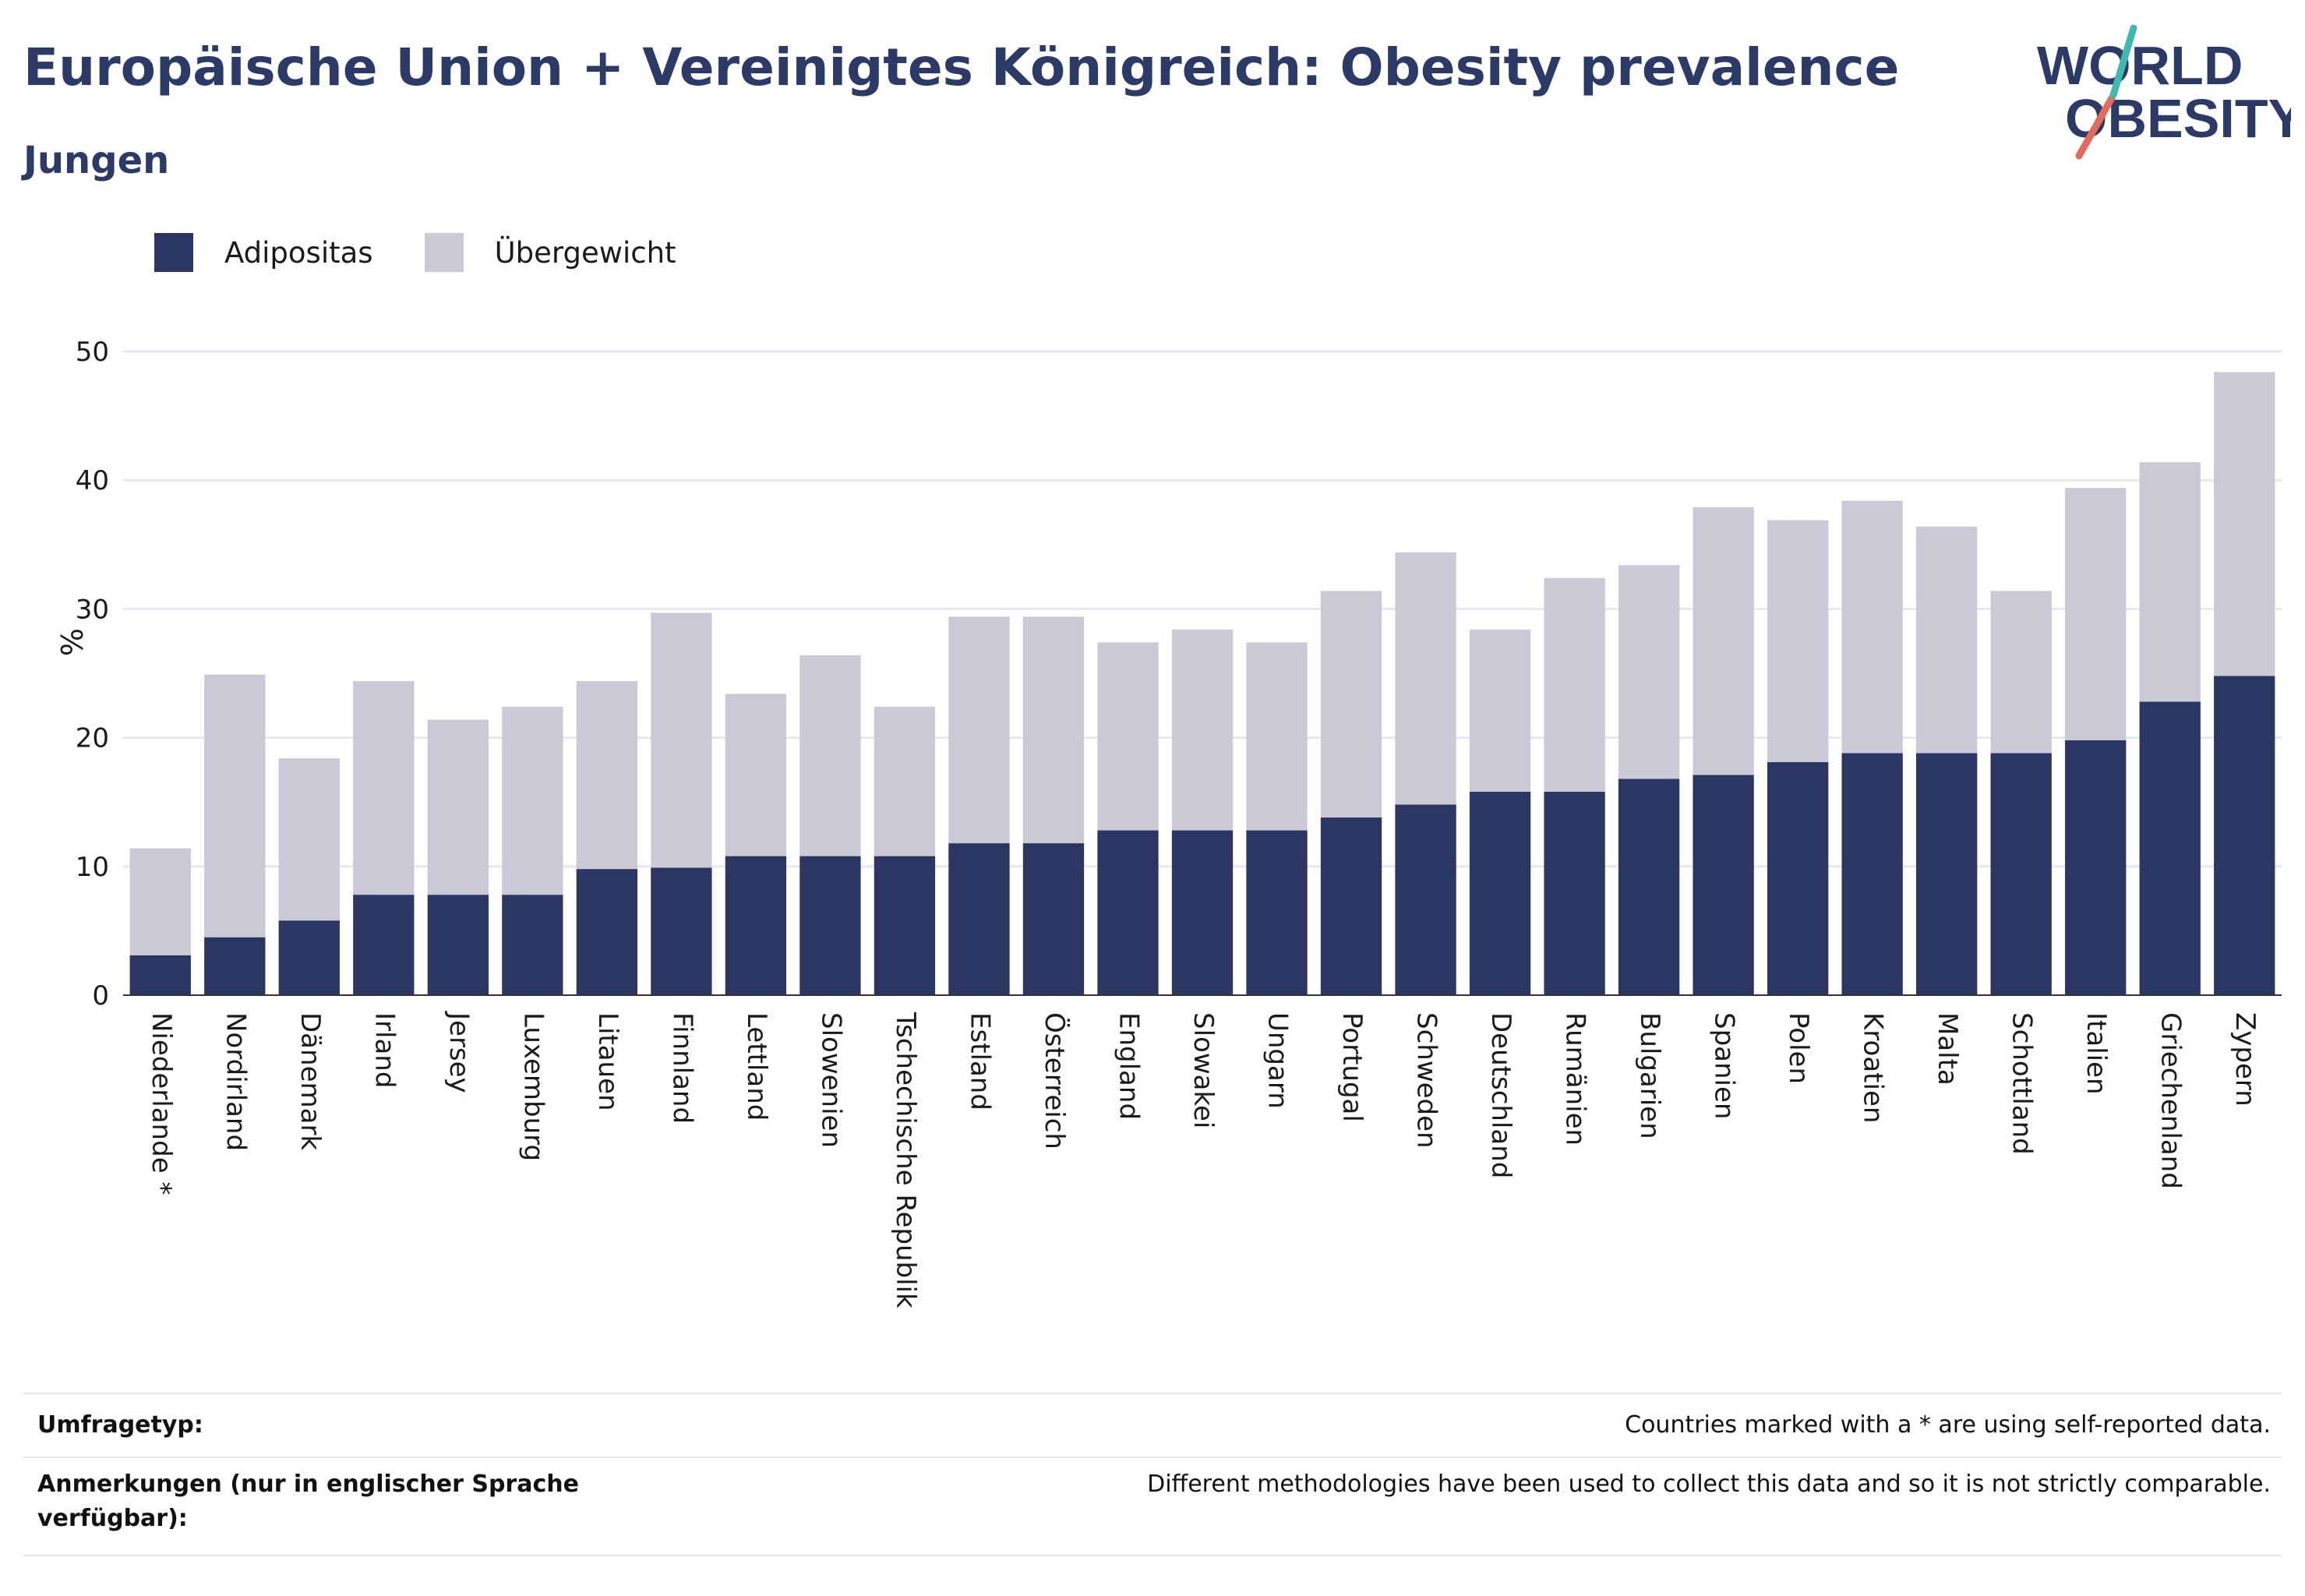 This screenshot has height=1596, width=2305. Describe the element at coordinates (2245, 1059) in the screenshot. I see `x-tick-label: Zypern` at that location.